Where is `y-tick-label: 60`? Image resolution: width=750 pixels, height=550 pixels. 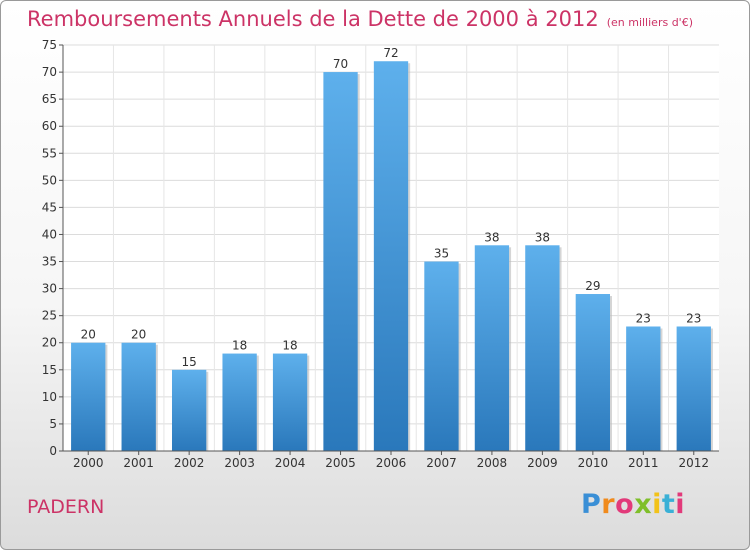 y-tick-label: 60 is located at coordinates (49, 126).